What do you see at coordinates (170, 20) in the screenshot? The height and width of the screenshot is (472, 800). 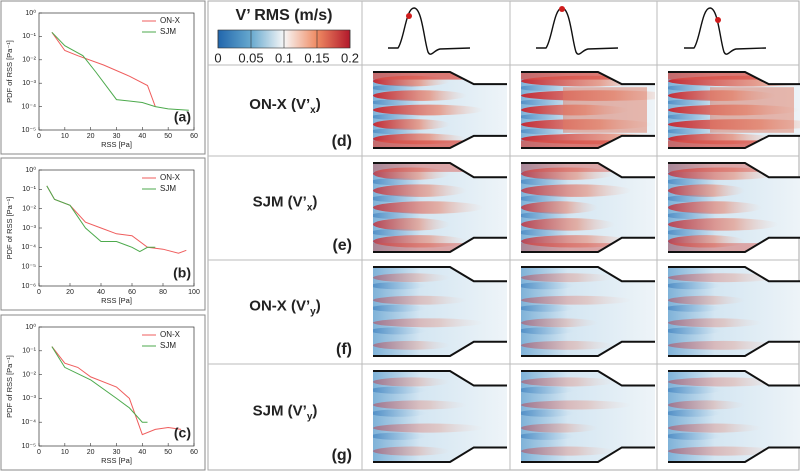 I see `legend-label: ON-X` at bounding box center [170, 20].